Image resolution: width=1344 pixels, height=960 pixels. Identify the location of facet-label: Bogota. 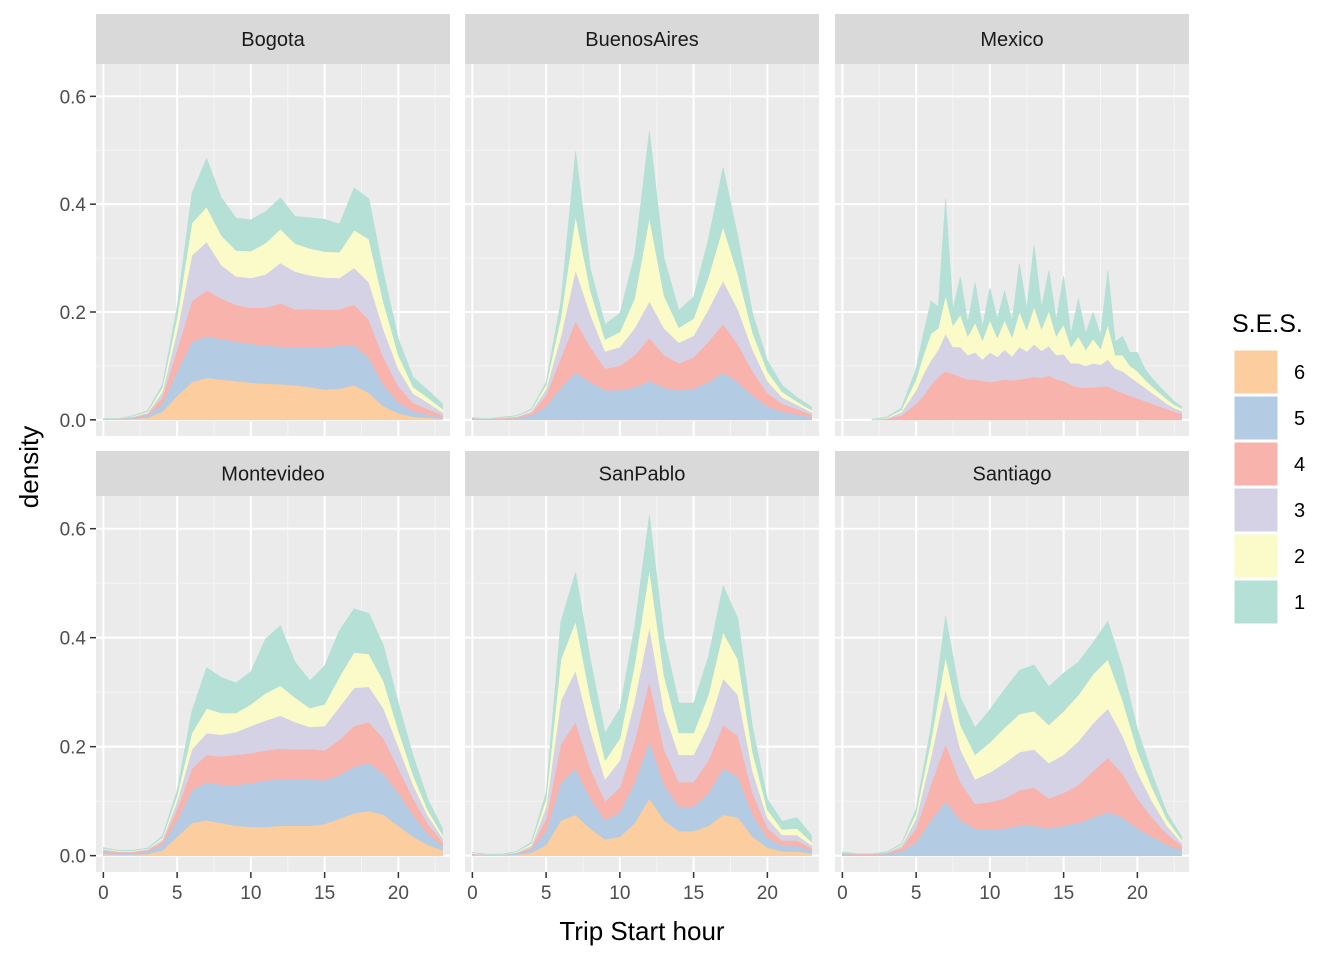
(273, 40).